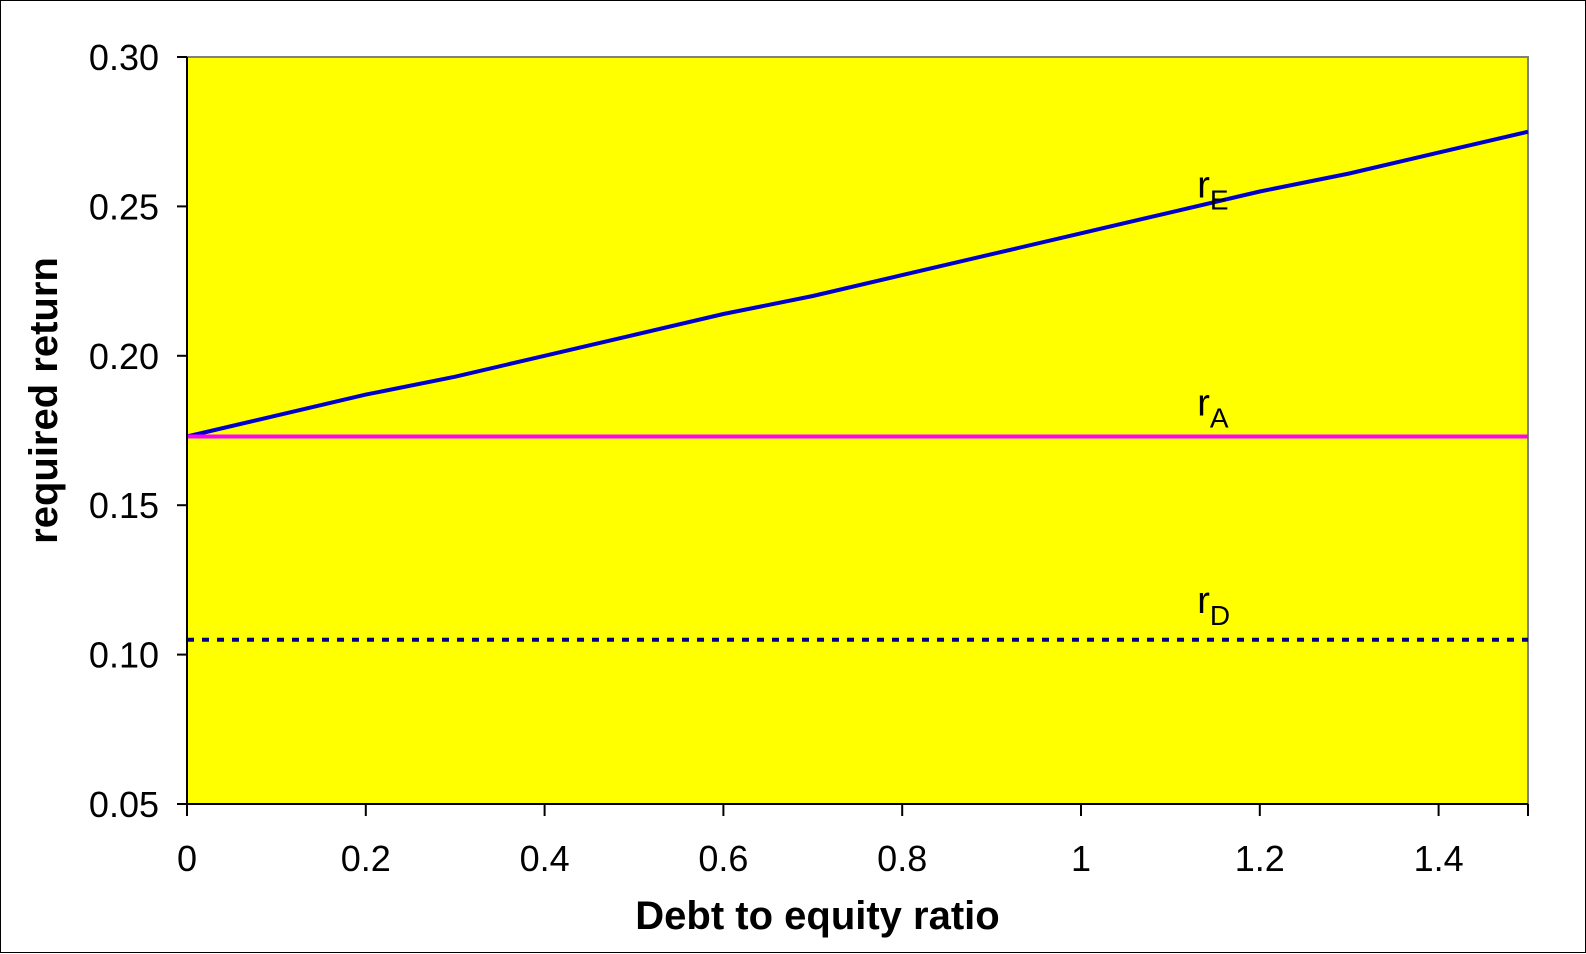 This screenshot has height=954, width=1586. I want to click on y-tick-label: 0.20, so click(124, 356).